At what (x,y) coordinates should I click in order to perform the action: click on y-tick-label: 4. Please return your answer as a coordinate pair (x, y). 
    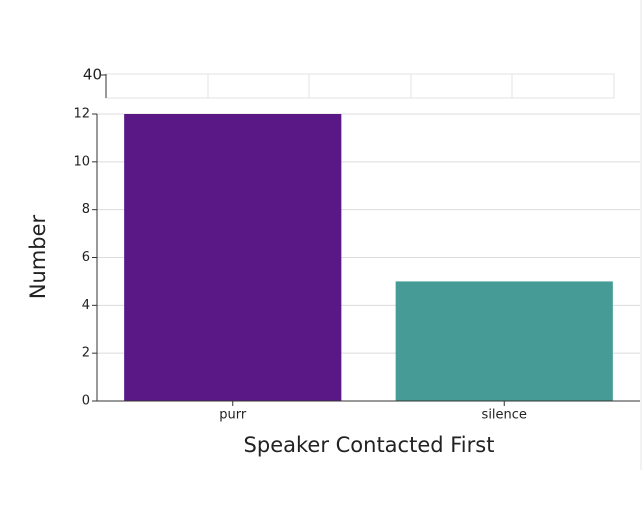
    Looking at the image, I should click on (86, 305).